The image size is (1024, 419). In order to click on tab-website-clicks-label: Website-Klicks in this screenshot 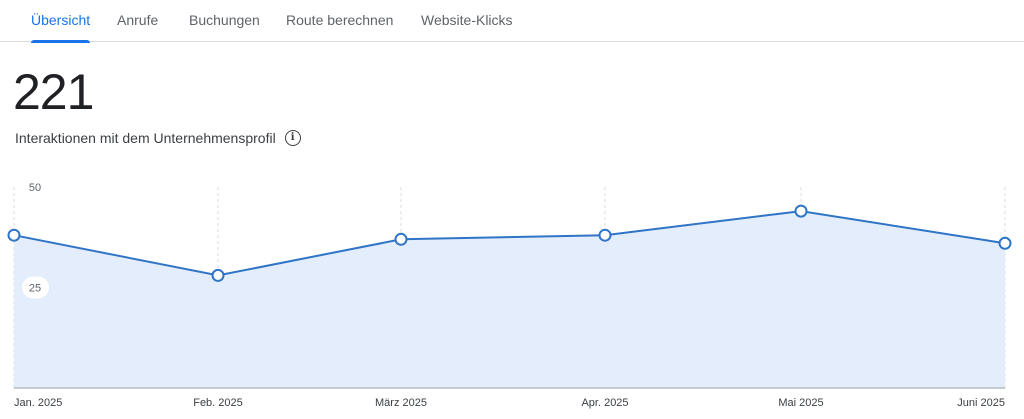, I will do `click(467, 20)`.